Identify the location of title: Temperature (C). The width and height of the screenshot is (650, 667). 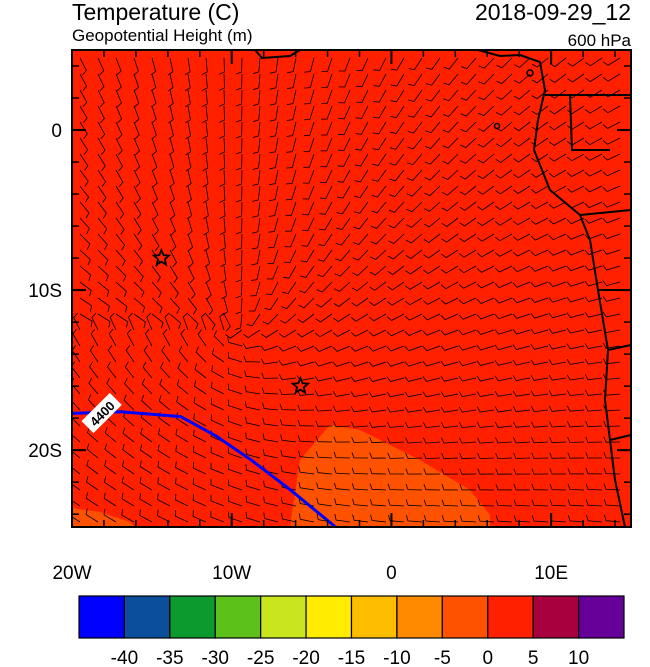
(155, 12).